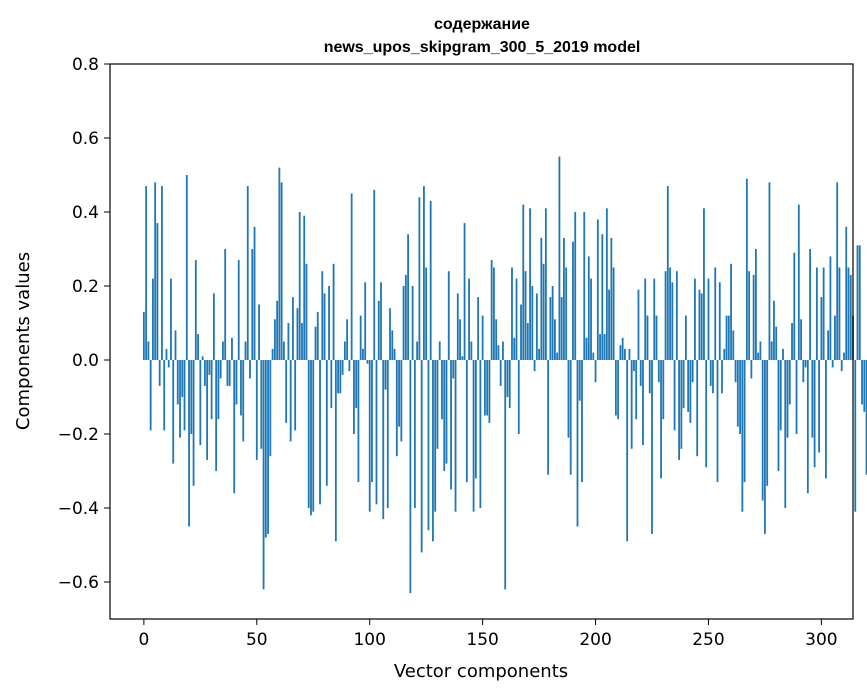 This screenshot has height=696, width=867. I want to click on x-tick-label: 0, so click(143, 640).